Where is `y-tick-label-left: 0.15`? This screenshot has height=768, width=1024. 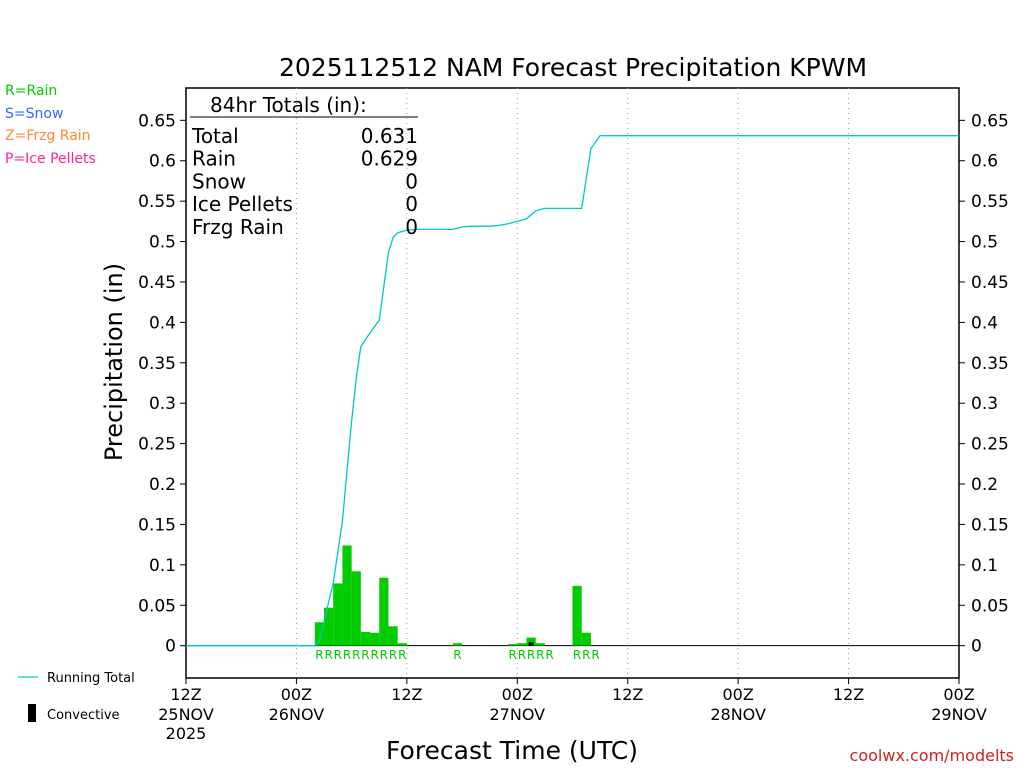 y-tick-label-left: 0.15 is located at coordinates (157, 525).